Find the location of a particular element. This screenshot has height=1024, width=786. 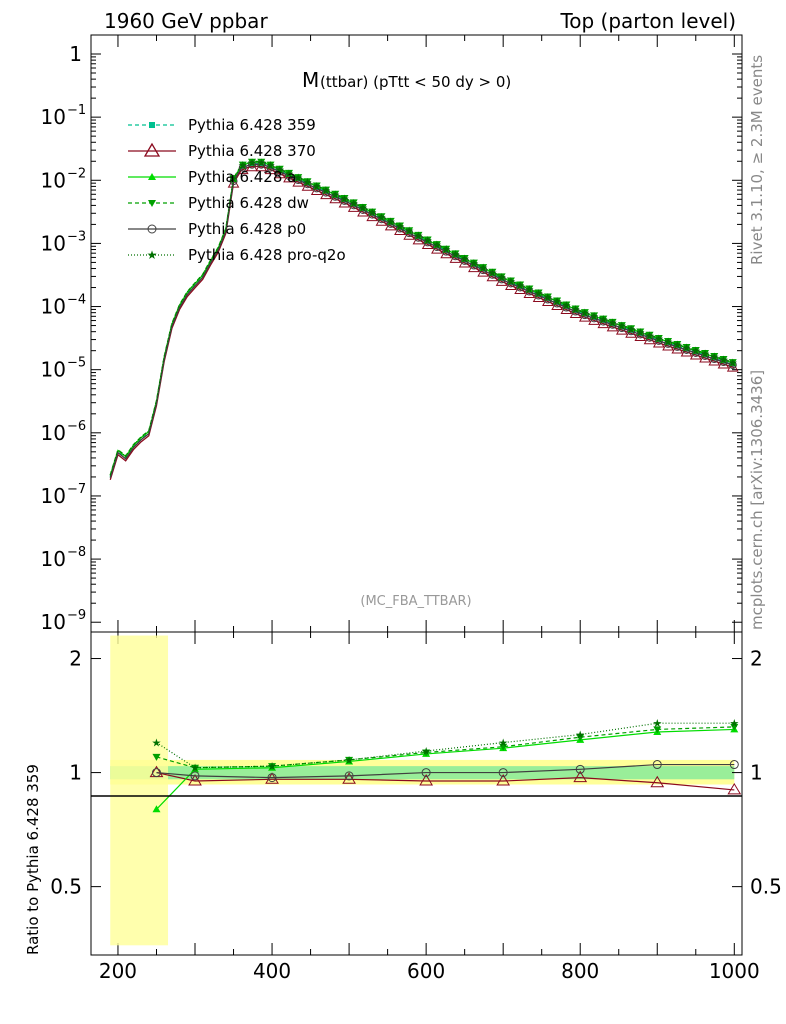

ratio-y-tick-label-right: 2 is located at coordinates (756, 659).